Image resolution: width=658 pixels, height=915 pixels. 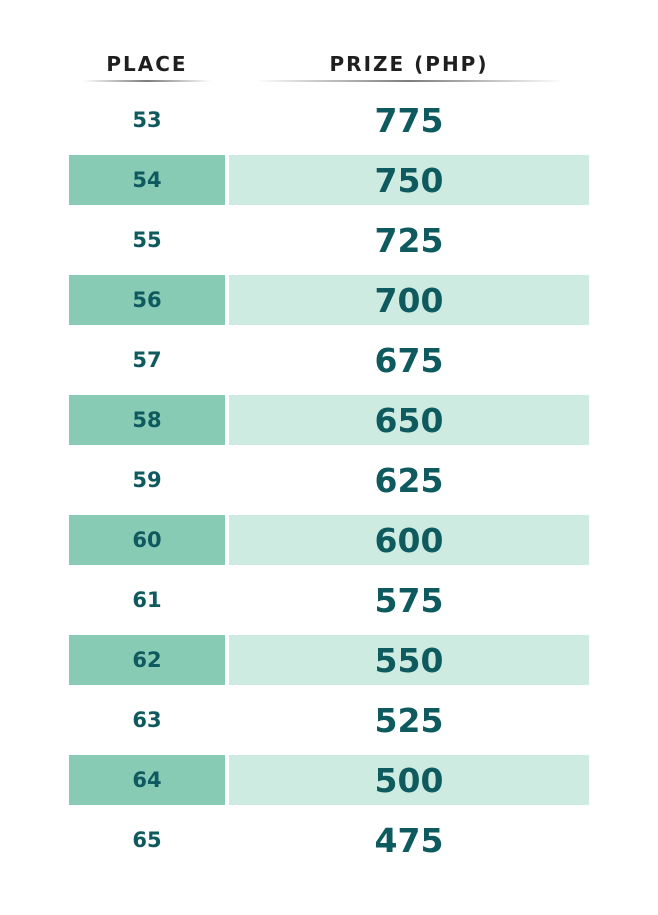 I want to click on column-header-place-label: PLACE, so click(x=147, y=64).